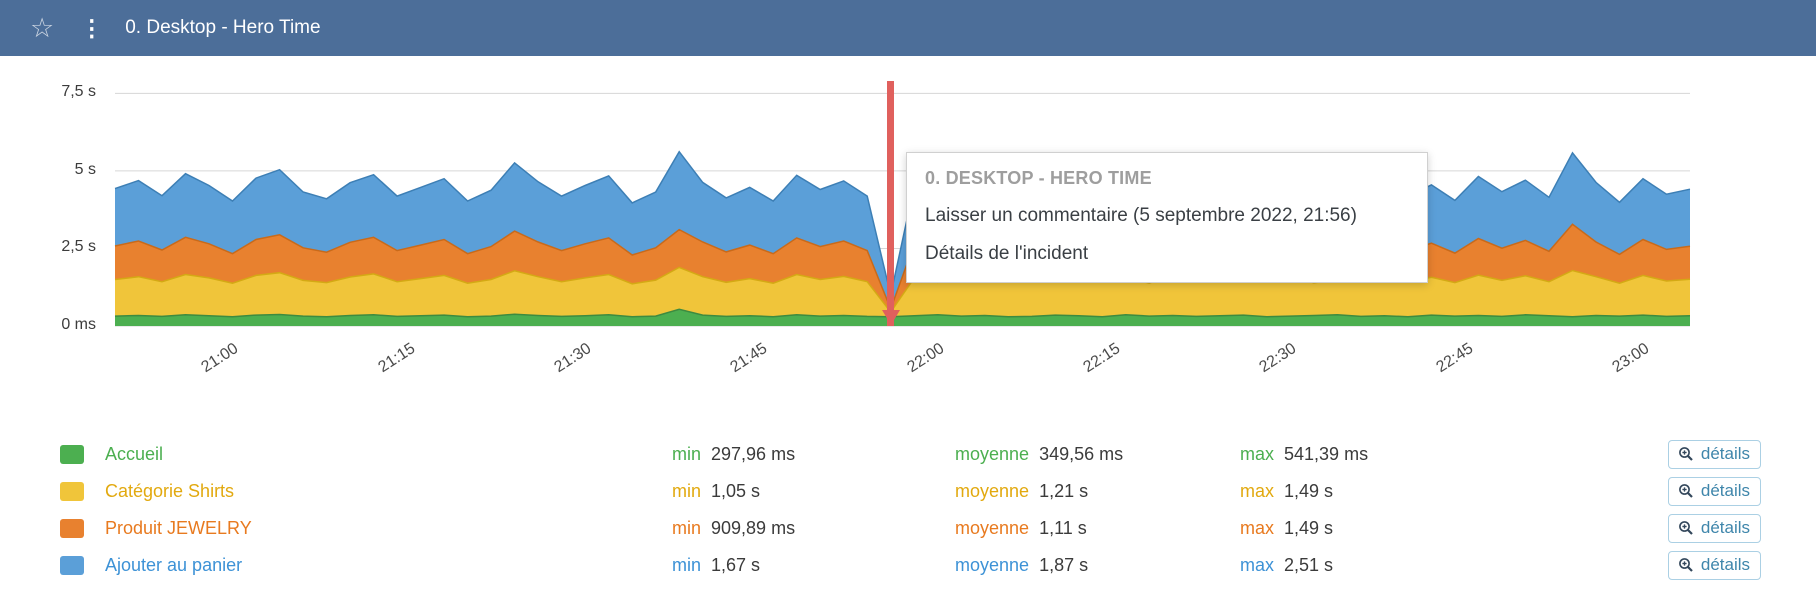 The image size is (1816, 606). What do you see at coordinates (1022, 491) in the screenshot?
I see `stat-moyenne: moyenne 1,21 s` at bounding box center [1022, 491].